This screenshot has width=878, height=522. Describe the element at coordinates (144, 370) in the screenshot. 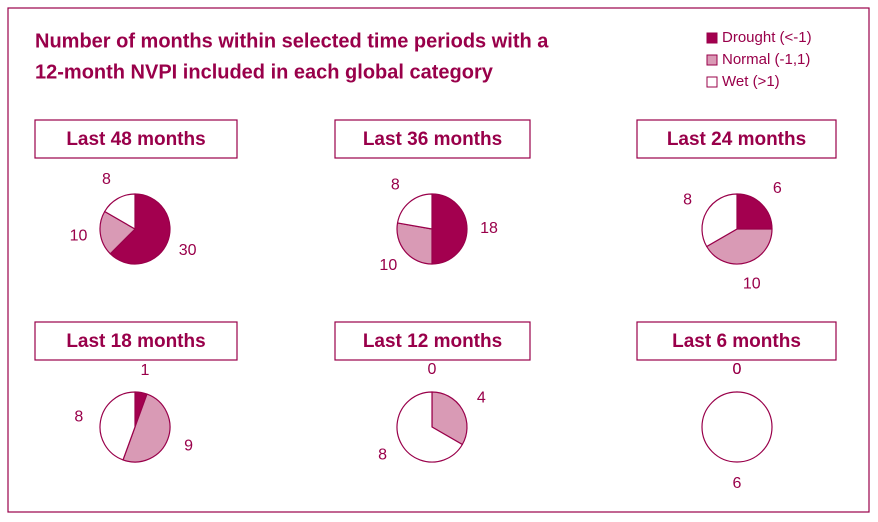

I see `data-label: 1` at that location.